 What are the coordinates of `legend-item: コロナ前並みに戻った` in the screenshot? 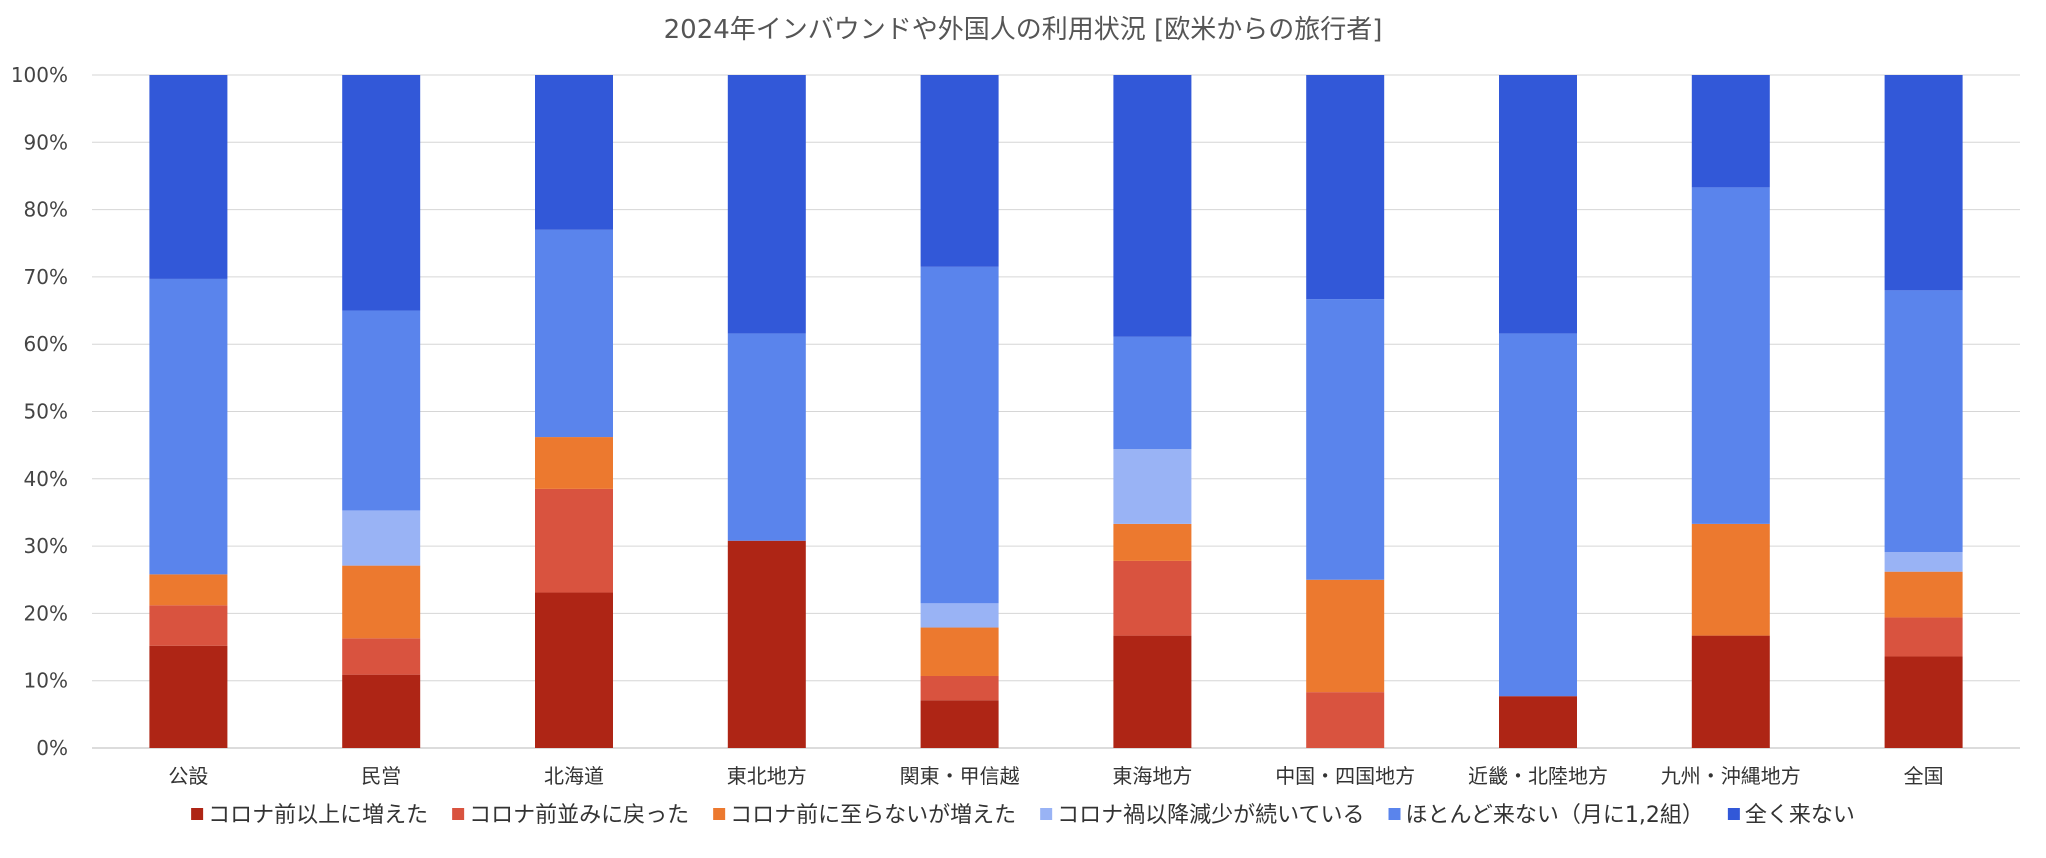 It's located at (570, 815).